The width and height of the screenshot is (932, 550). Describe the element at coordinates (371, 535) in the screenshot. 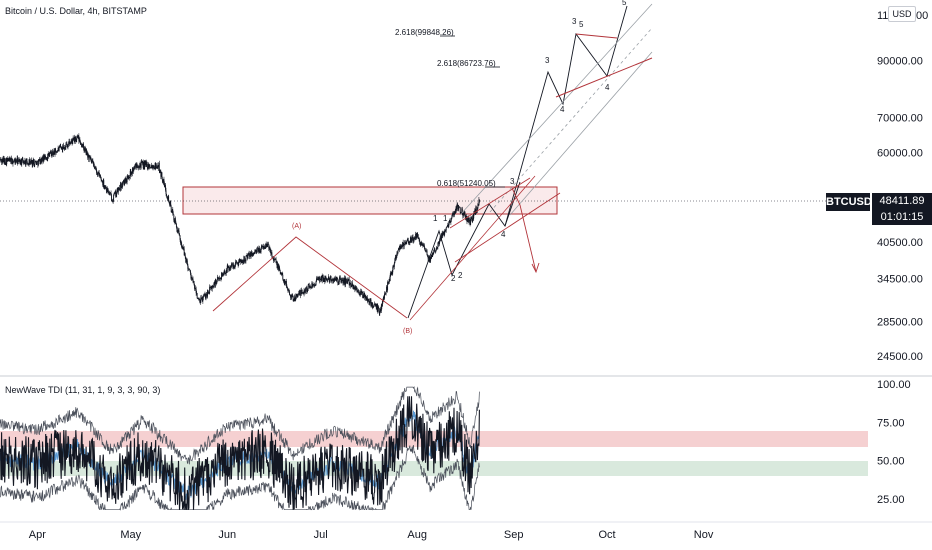

I see `time-axis: Apr May Jun Jul Aug Sep Oct Nov` at that location.